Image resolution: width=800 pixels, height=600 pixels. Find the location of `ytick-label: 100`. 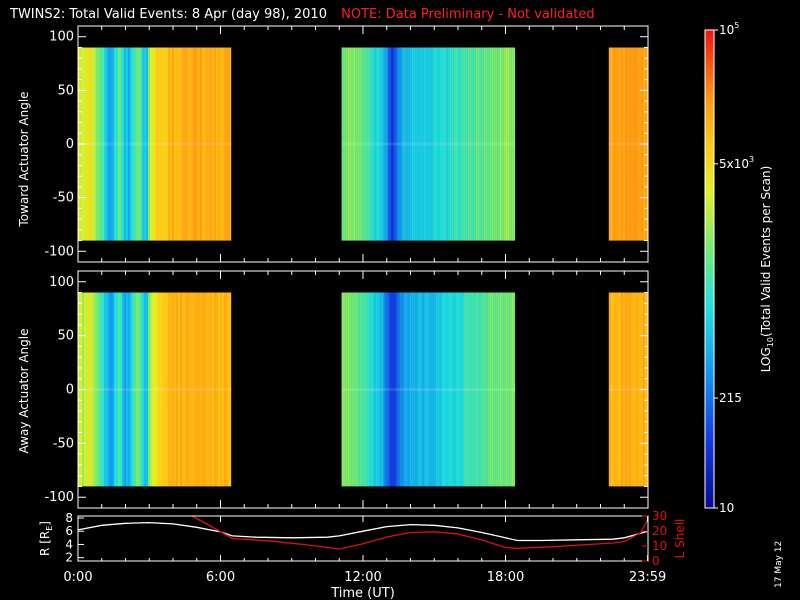

ytick-label: 100 is located at coordinates (61, 37).